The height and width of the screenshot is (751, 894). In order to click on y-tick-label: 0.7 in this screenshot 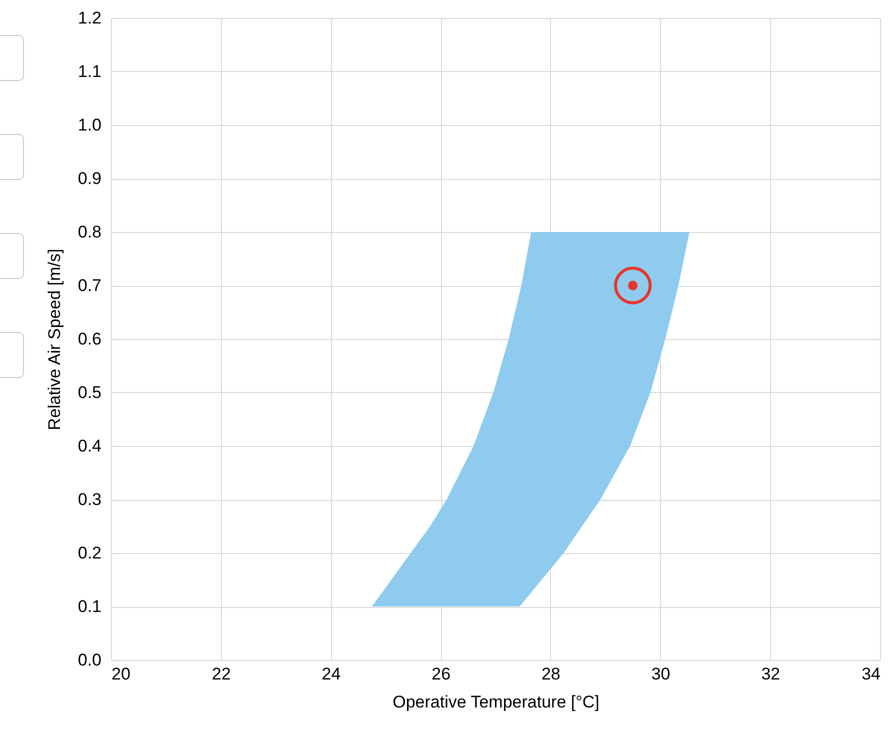, I will do `click(90, 285)`.